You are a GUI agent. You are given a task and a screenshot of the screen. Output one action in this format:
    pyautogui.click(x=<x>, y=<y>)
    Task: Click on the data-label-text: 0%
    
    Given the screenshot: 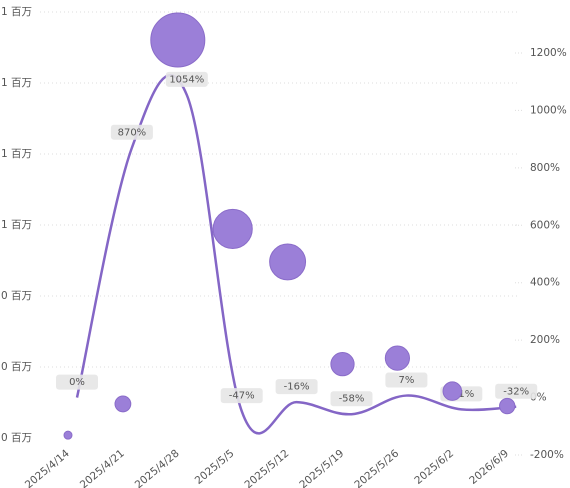 What is the action you would take?
    pyautogui.click(x=77, y=382)
    